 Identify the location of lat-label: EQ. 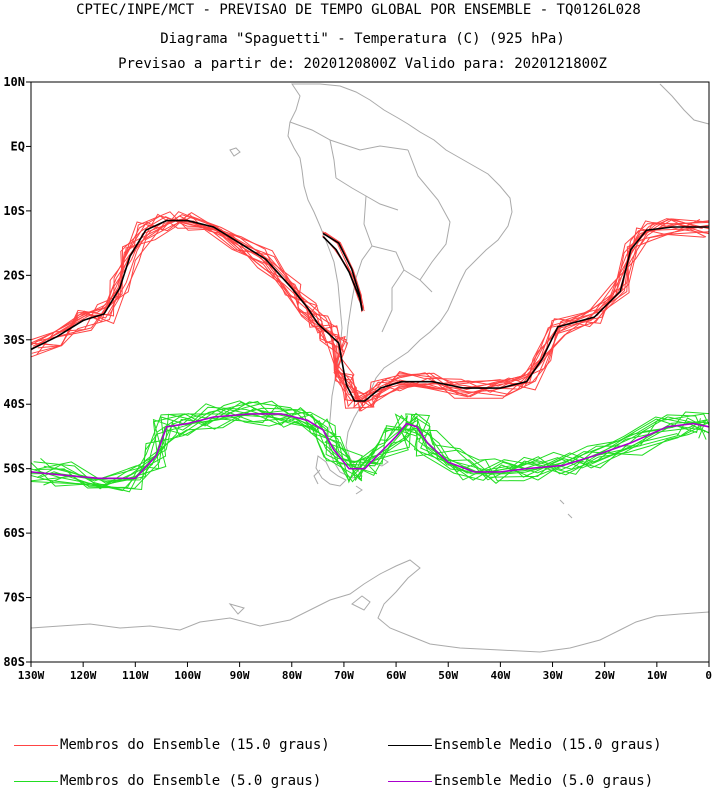
(18, 146).